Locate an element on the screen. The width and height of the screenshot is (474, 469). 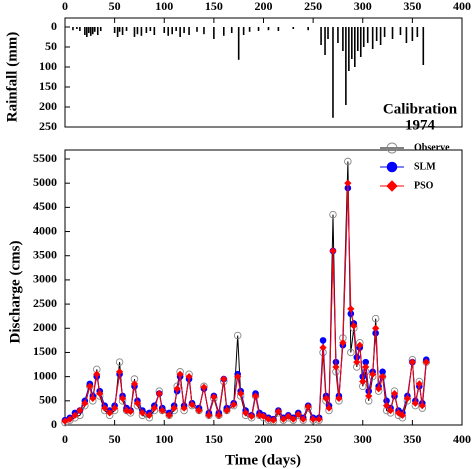
y-tick-label: 200 is located at coordinates (48, 106).